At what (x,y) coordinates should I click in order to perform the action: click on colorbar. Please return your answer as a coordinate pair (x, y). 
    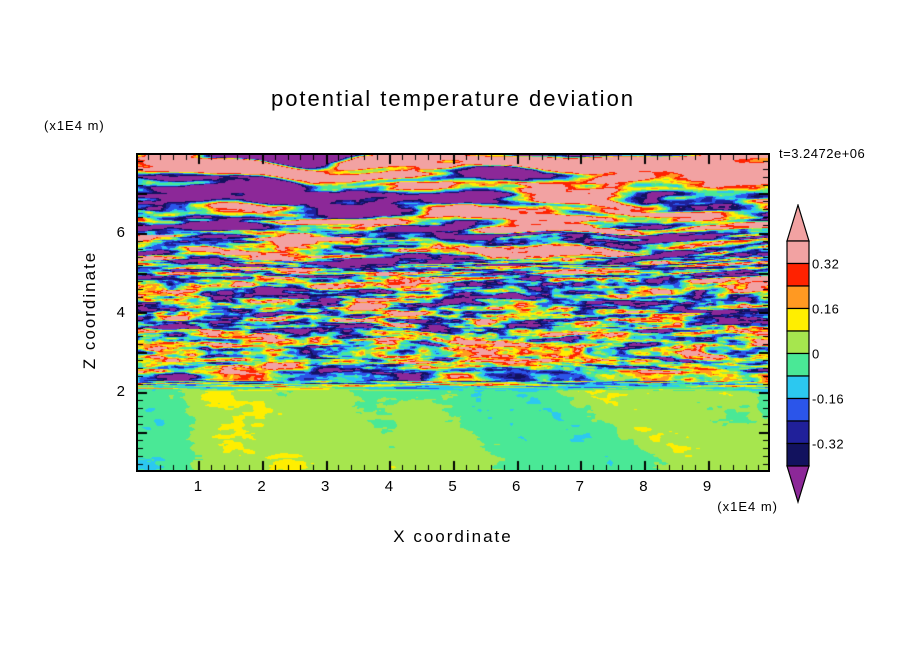
    Looking at the image, I should click on (798, 354).